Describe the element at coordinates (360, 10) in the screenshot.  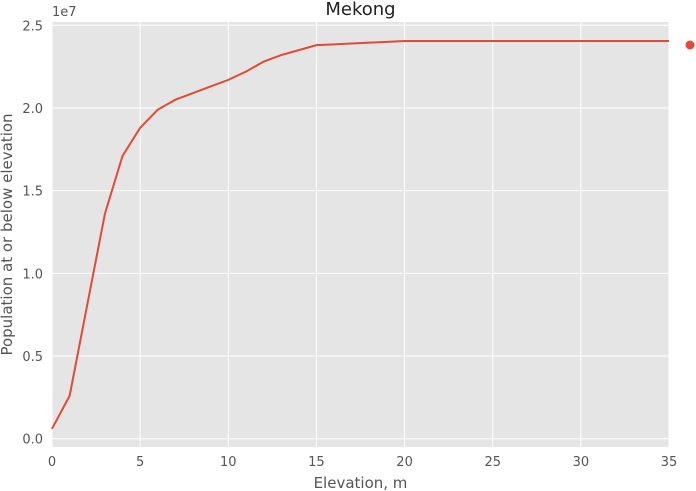
I see `chart-title: Mekong` at that location.